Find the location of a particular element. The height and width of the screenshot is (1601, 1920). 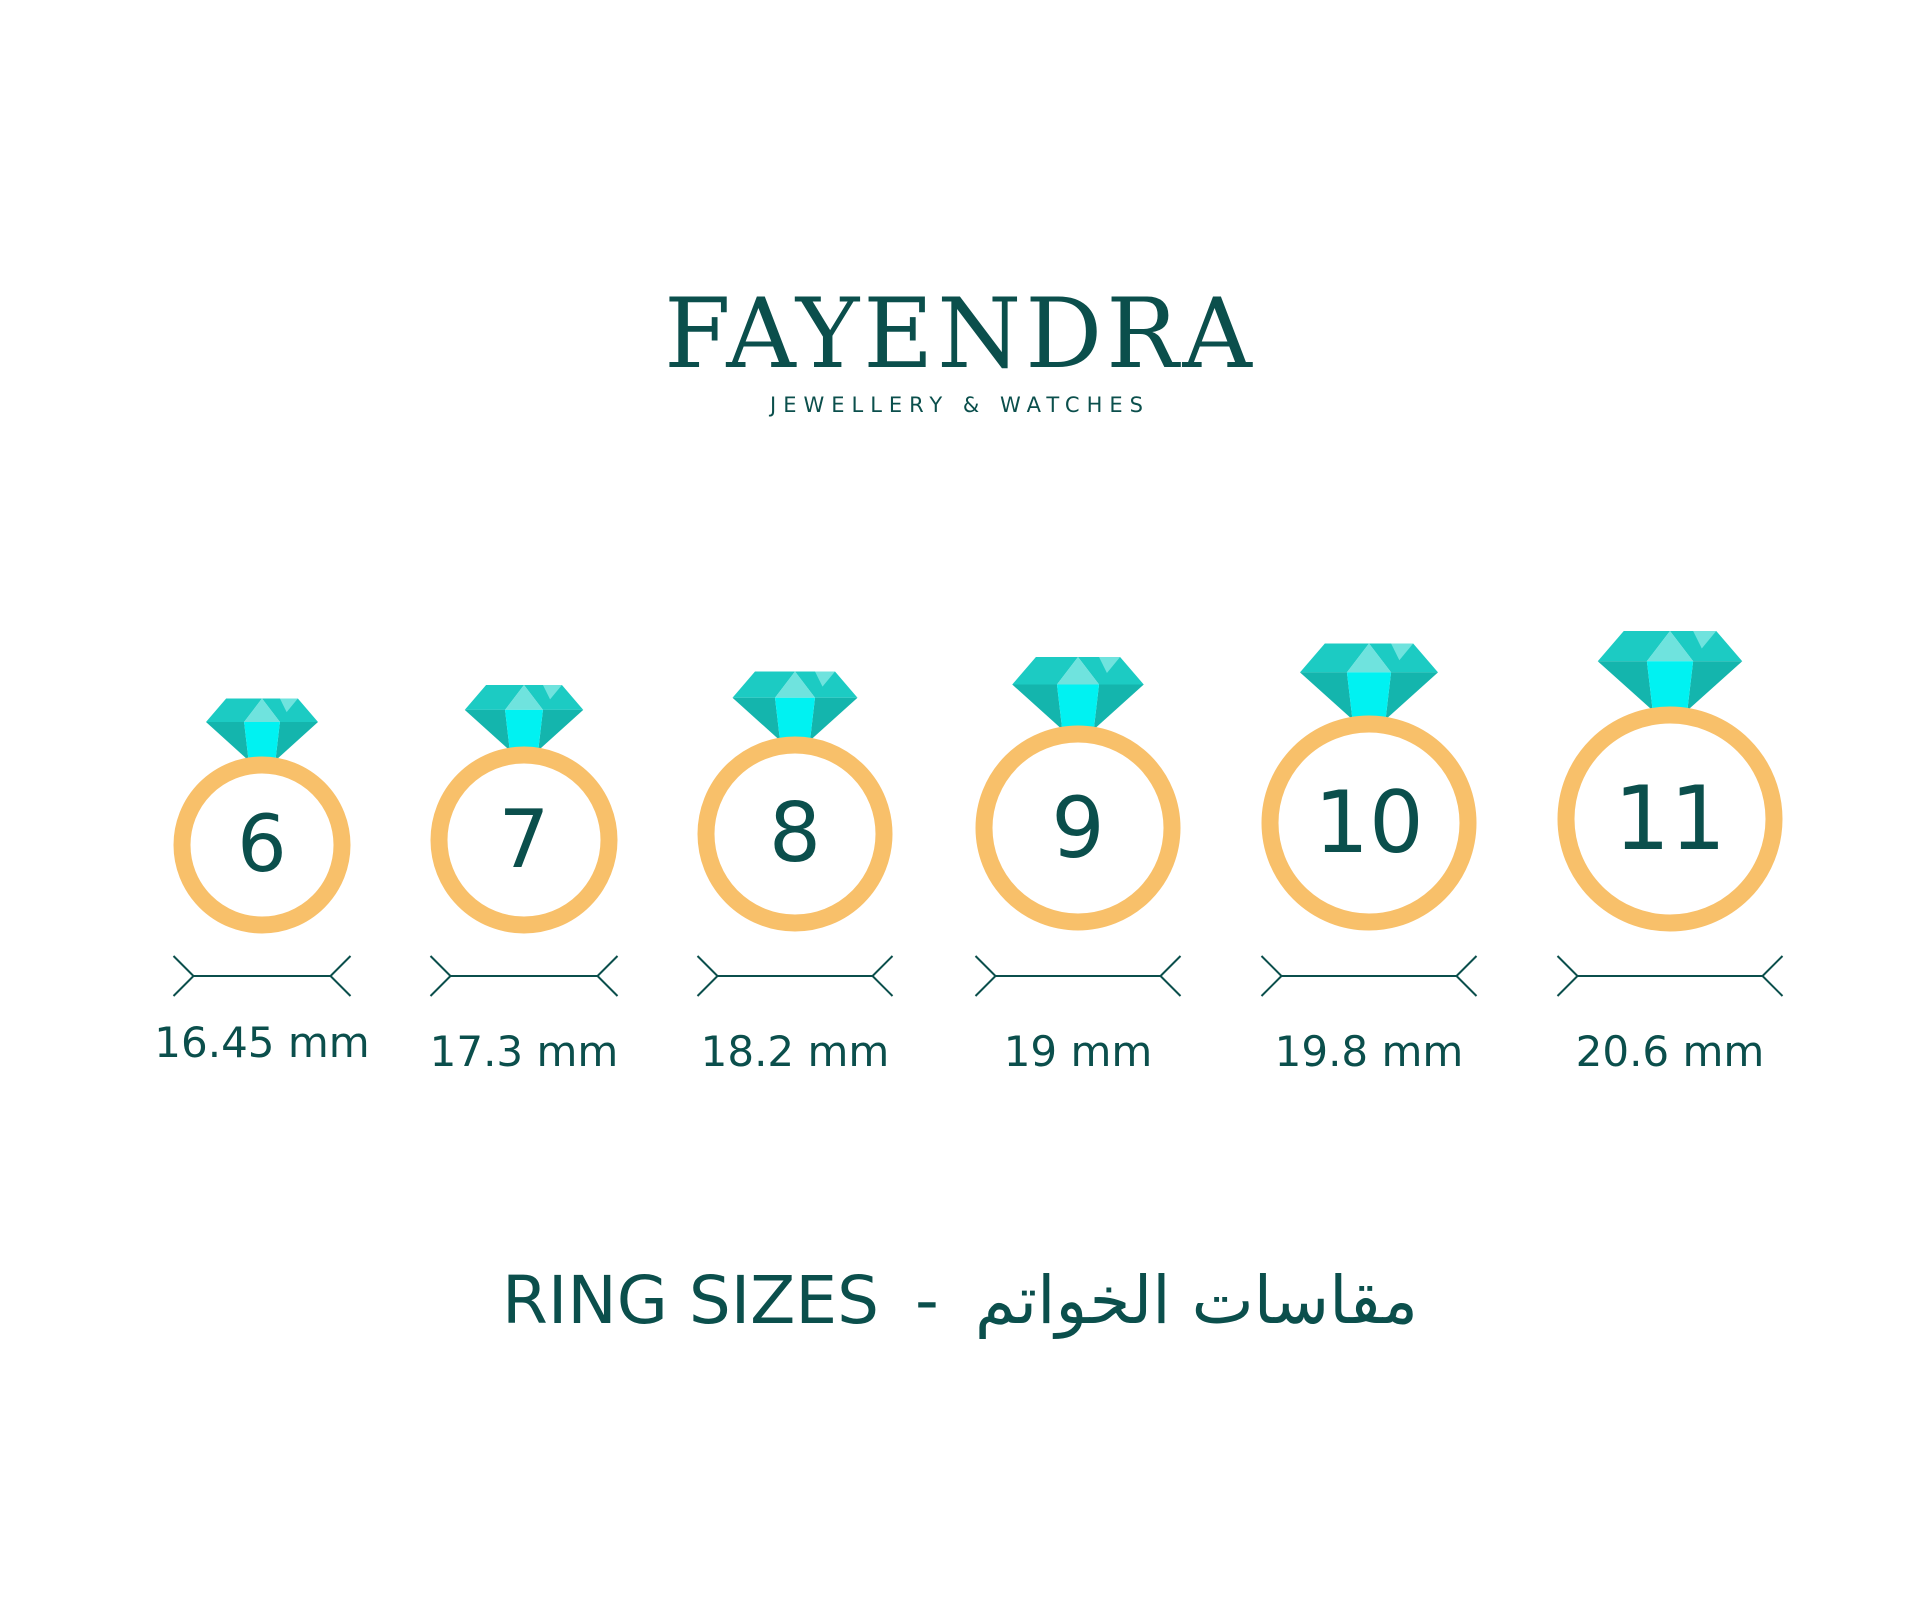

ring-size-number: 6 is located at coordinates (262, 845).